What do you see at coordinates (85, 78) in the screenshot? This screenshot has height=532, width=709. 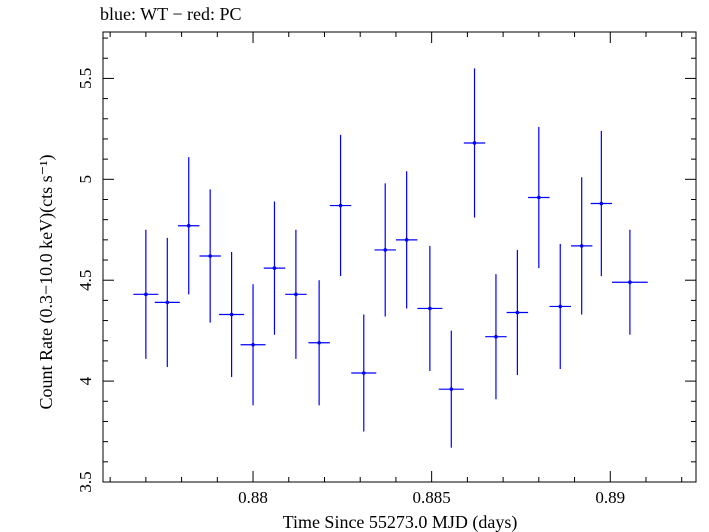 I see `y-tick-label: 5.5` at bounding box center [85, 78].